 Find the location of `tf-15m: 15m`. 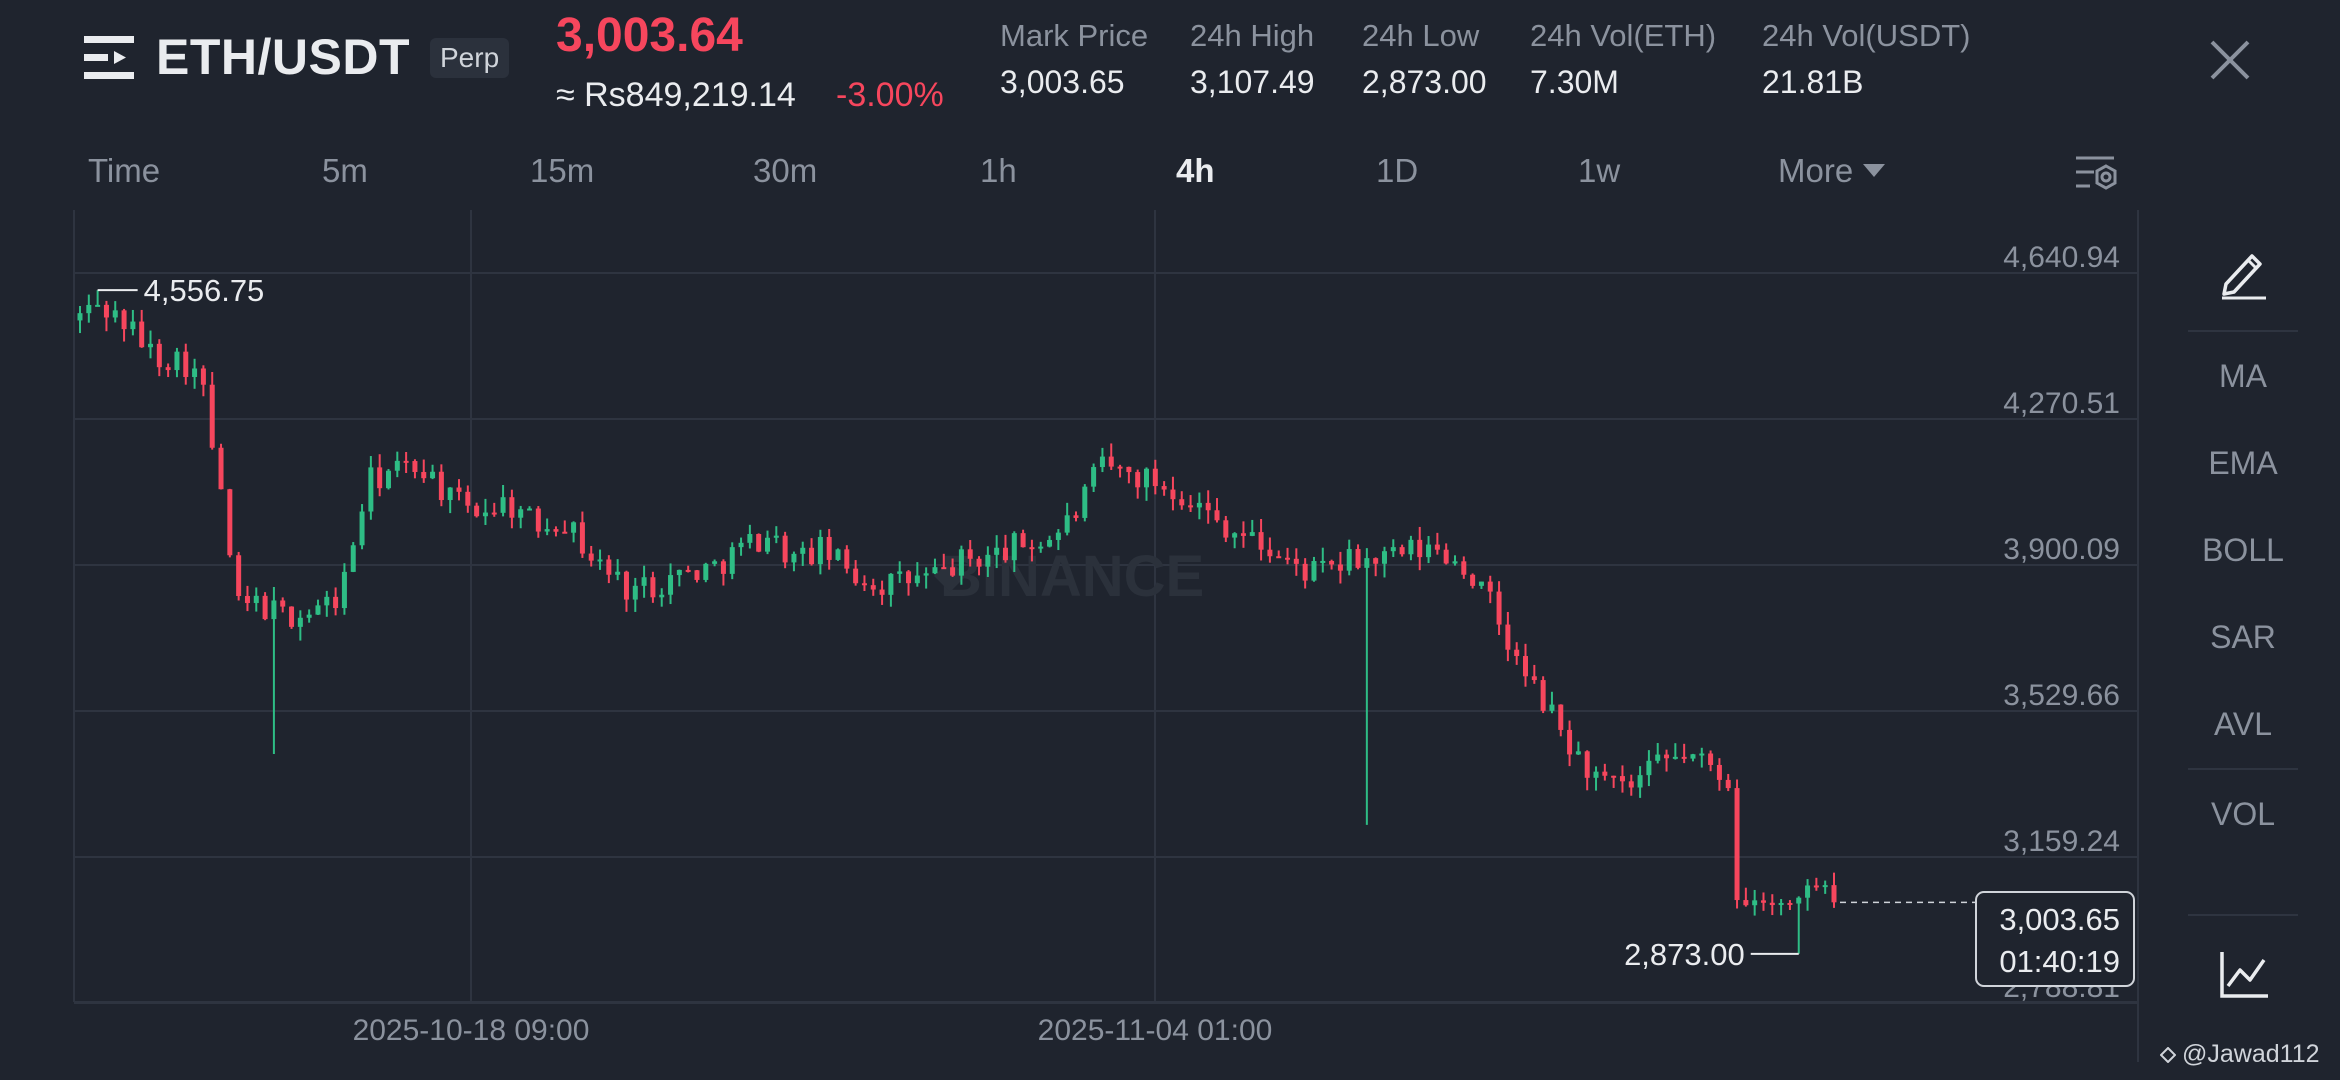

tf-15m: 15m is located at coordinates (562, 170).